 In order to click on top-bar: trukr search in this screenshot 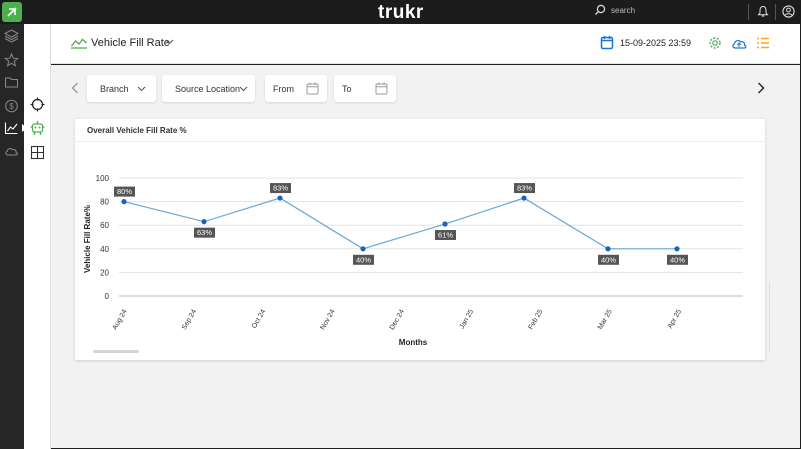, I will do `click(400, 12)`.